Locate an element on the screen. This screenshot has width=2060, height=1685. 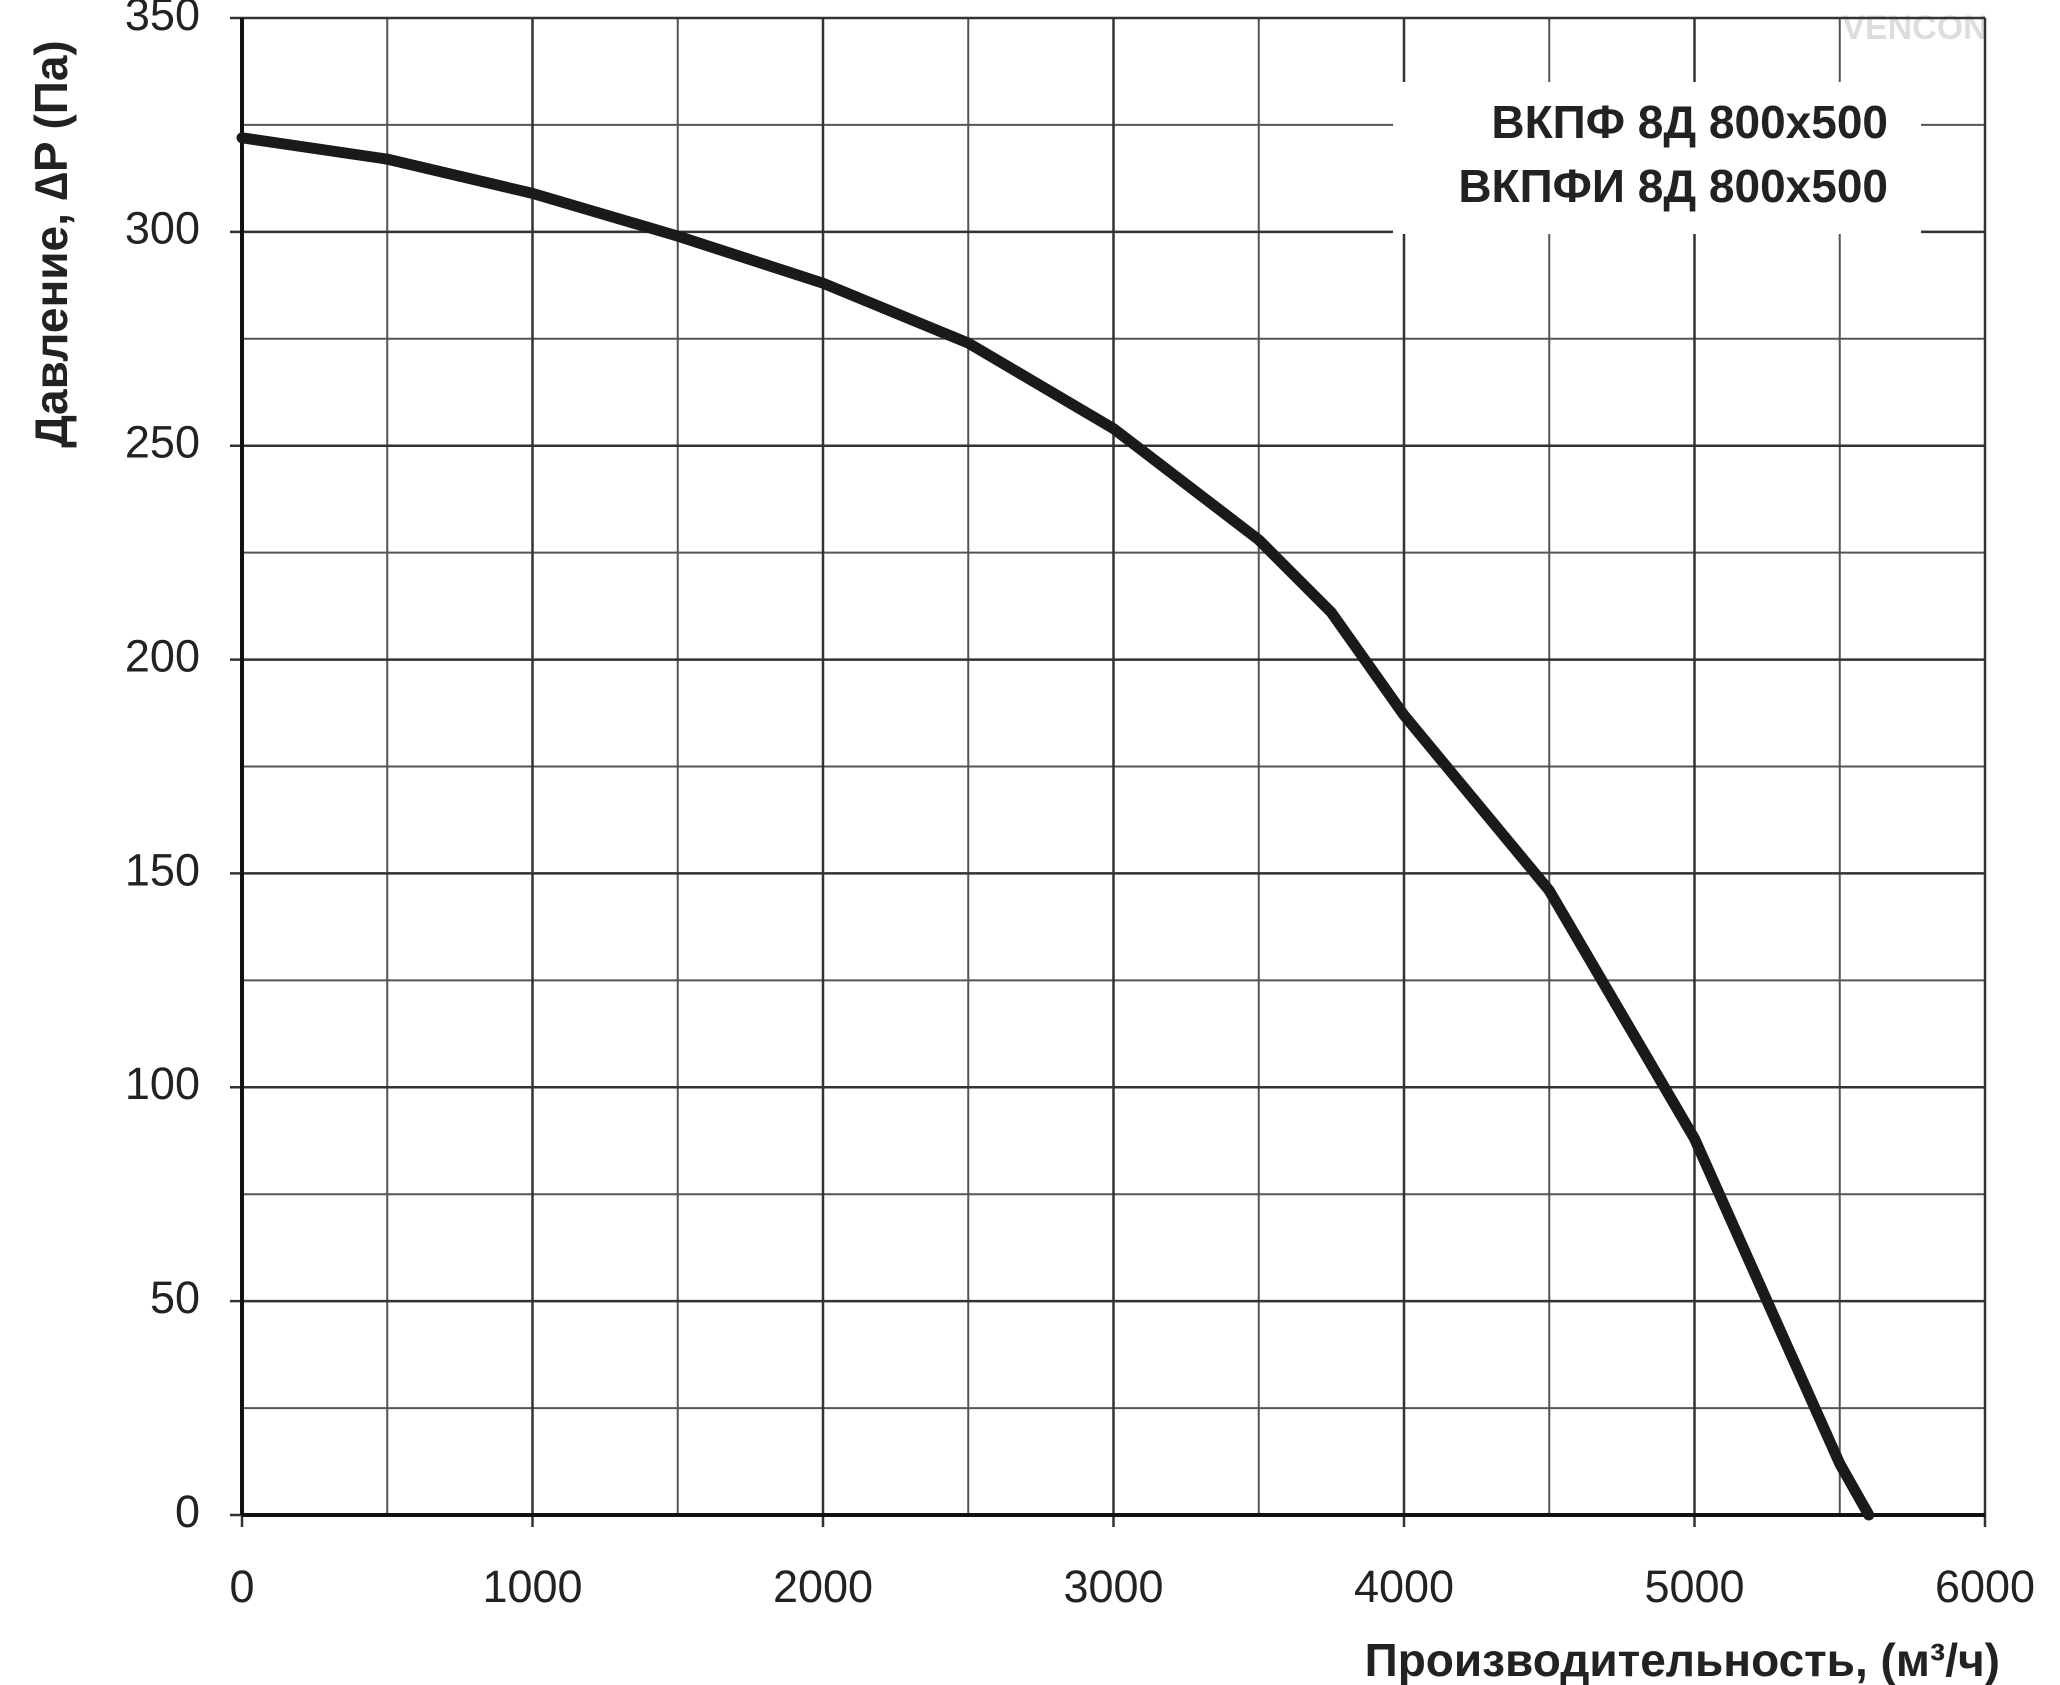
watermark: VENCON is located at coordinates (1914, 28).